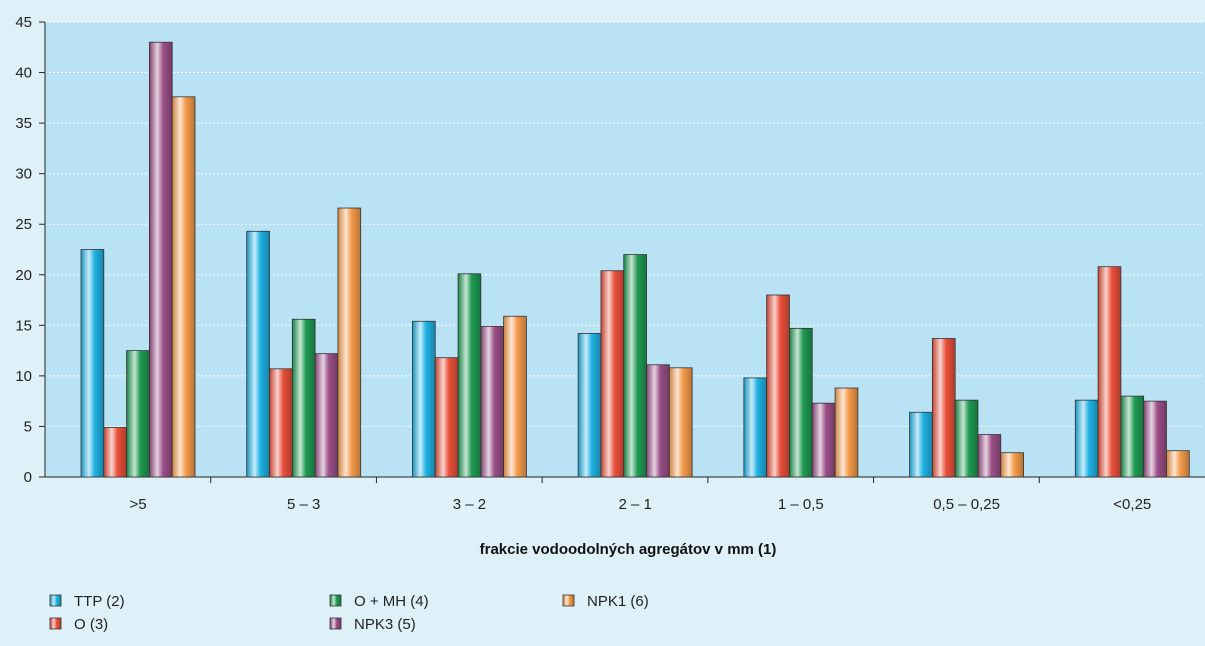  I want to click on y-tick-label: 30, so click(23, 174).